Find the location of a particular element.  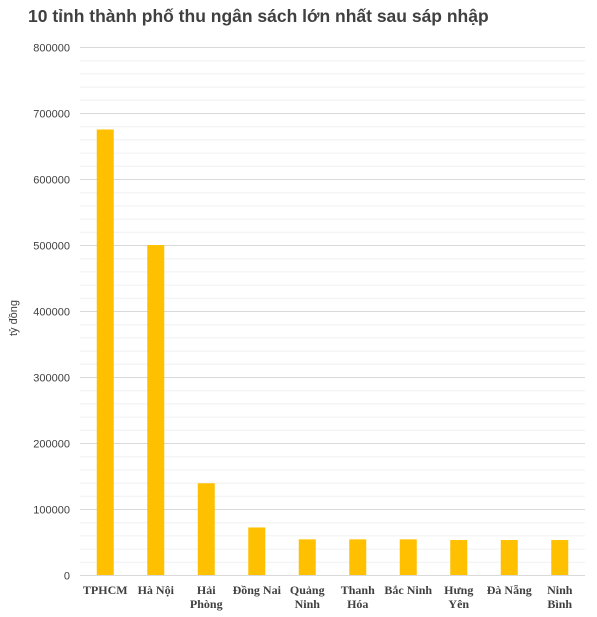

x-tick-label: Thanh Hóa is located at coordinates (358, 597).